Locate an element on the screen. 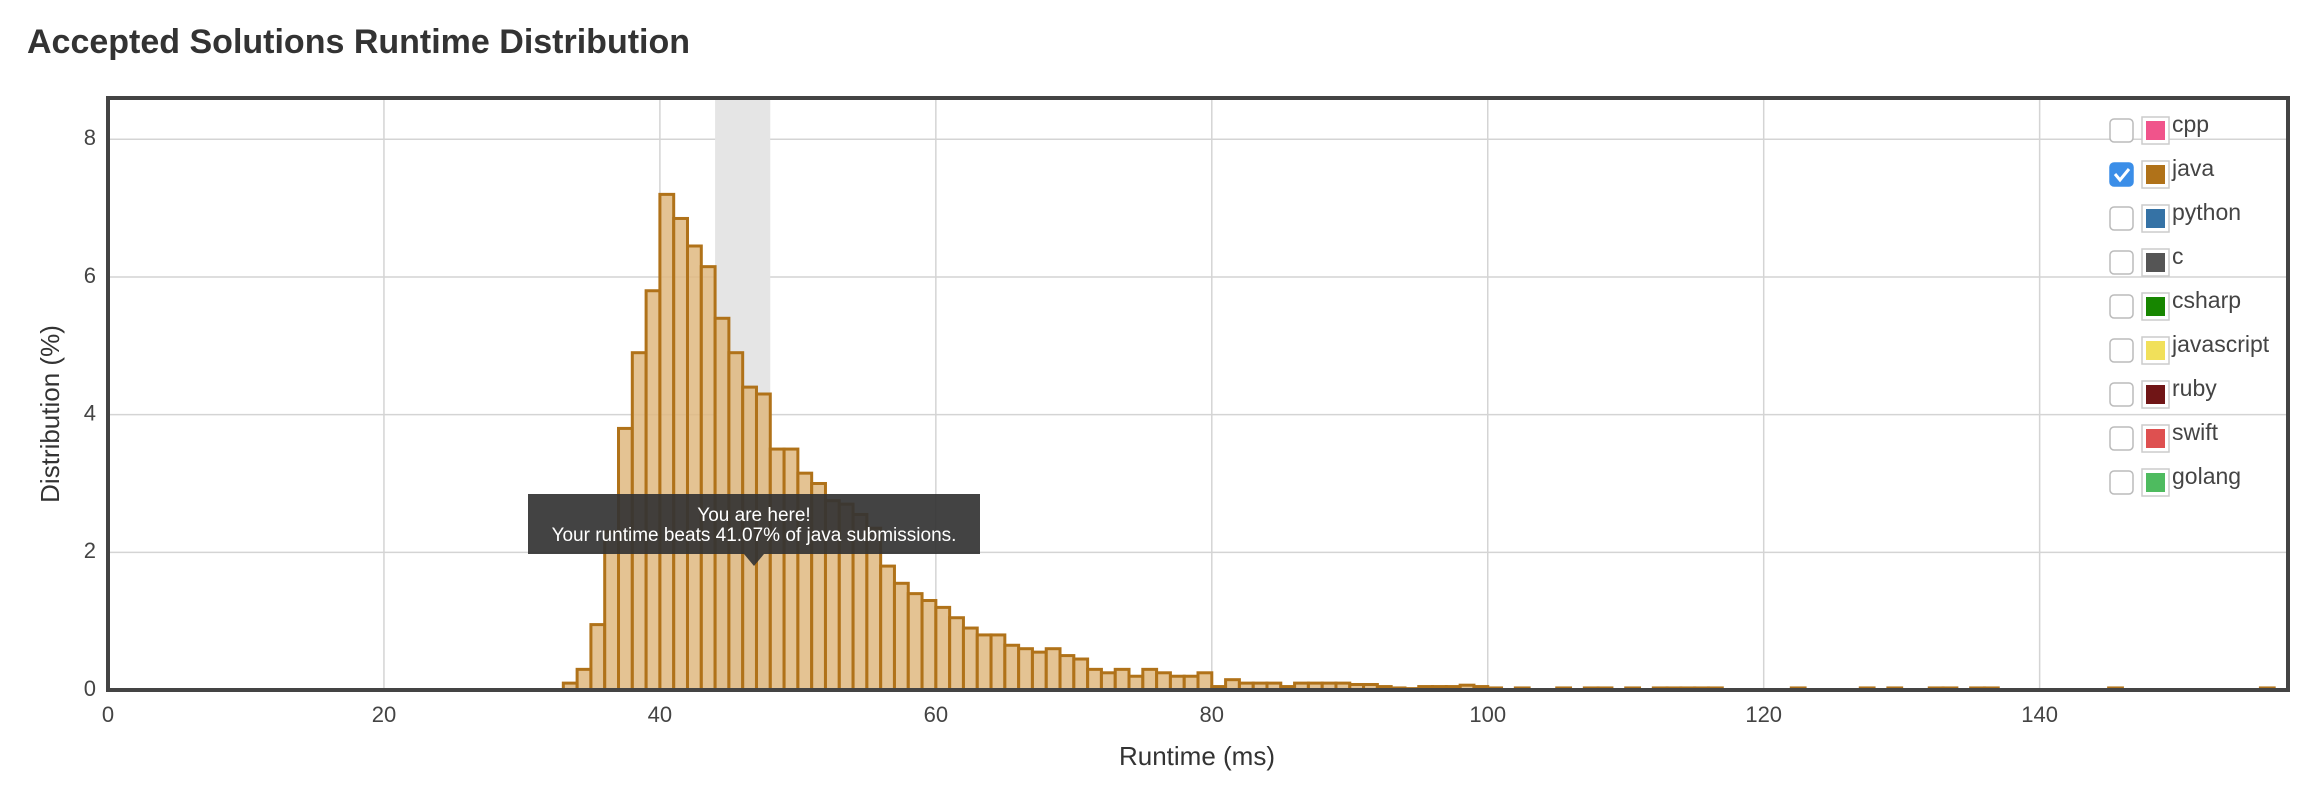 This screenshot has width=2318, height=788. y-tick-label: 8 is located at coordinates (90, 137).